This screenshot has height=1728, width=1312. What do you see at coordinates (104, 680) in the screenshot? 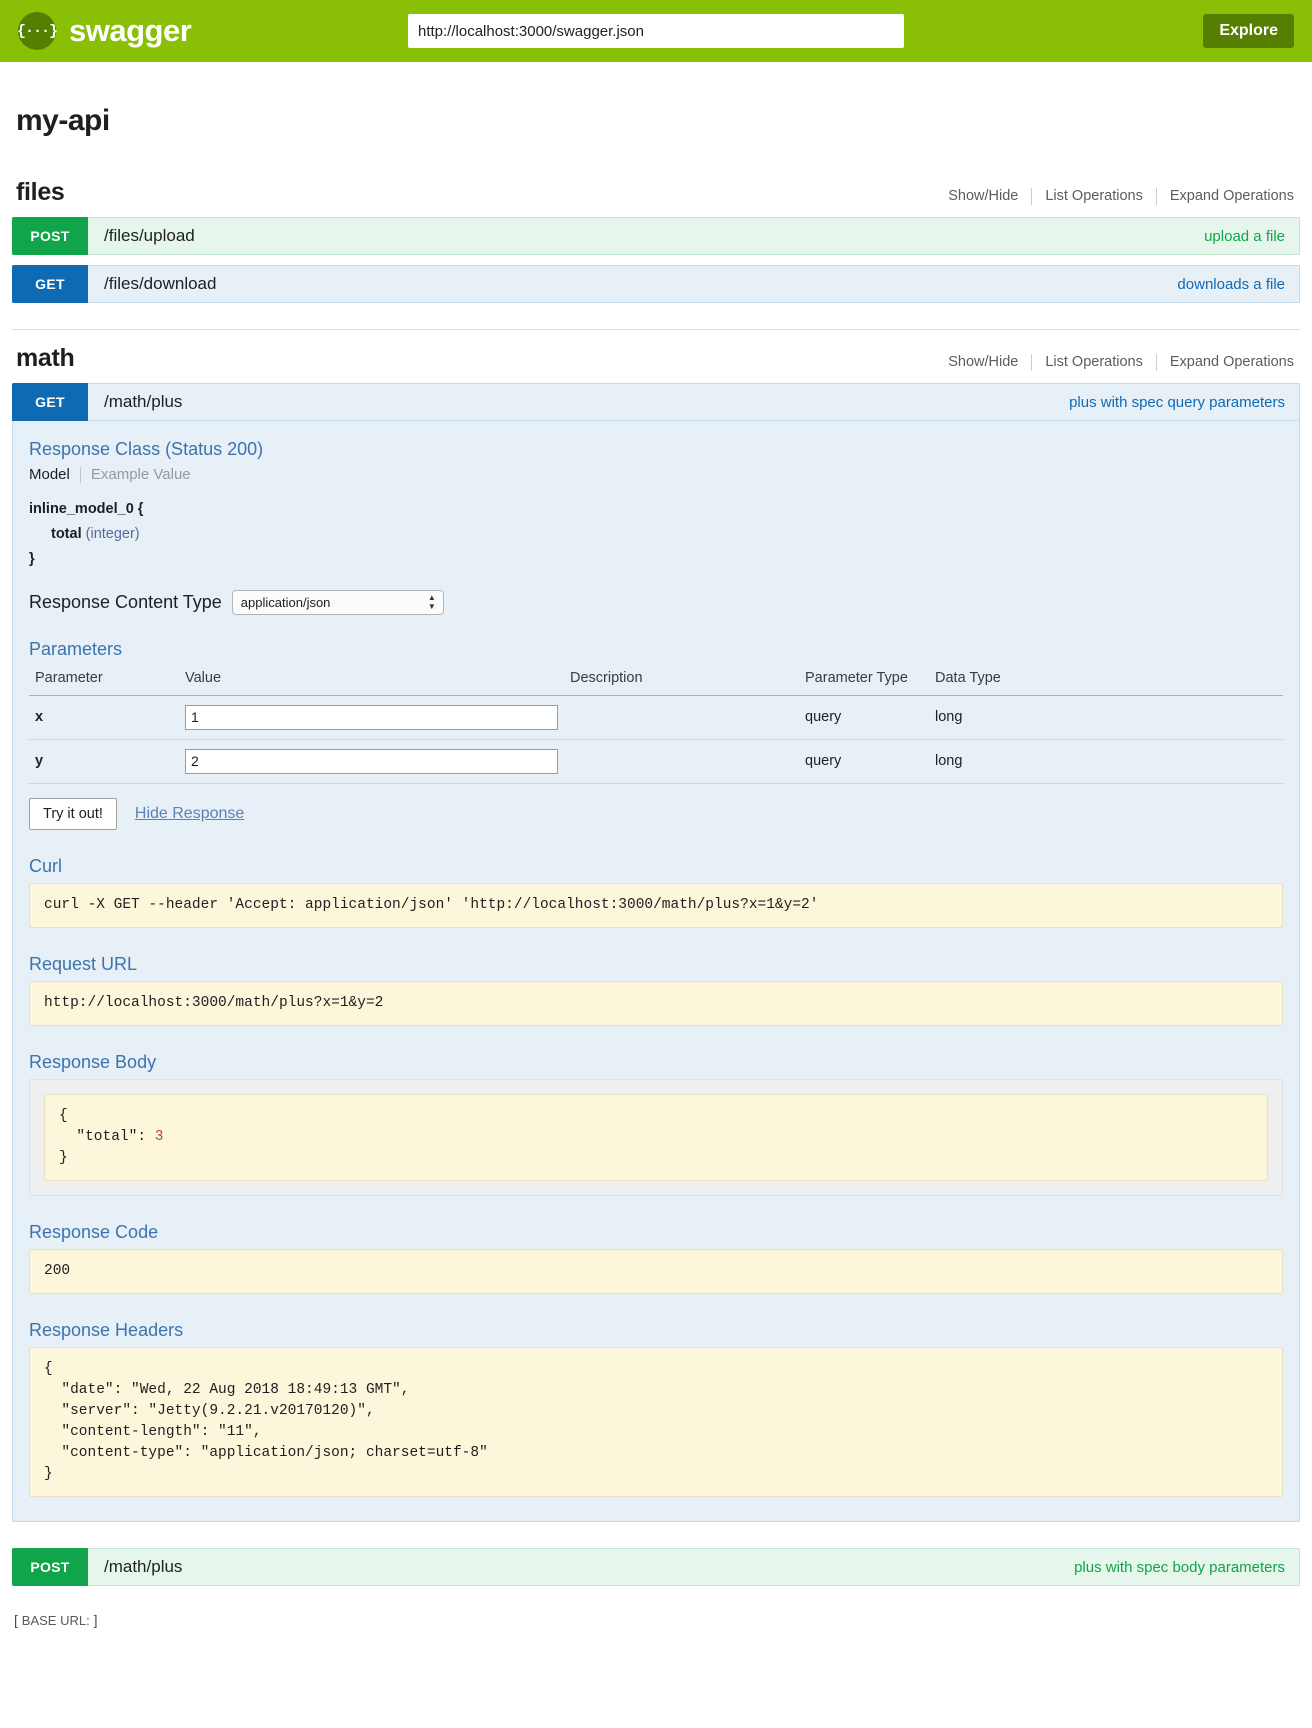
I see `col-parameter: Parameter` at bounding box center [104, 680].